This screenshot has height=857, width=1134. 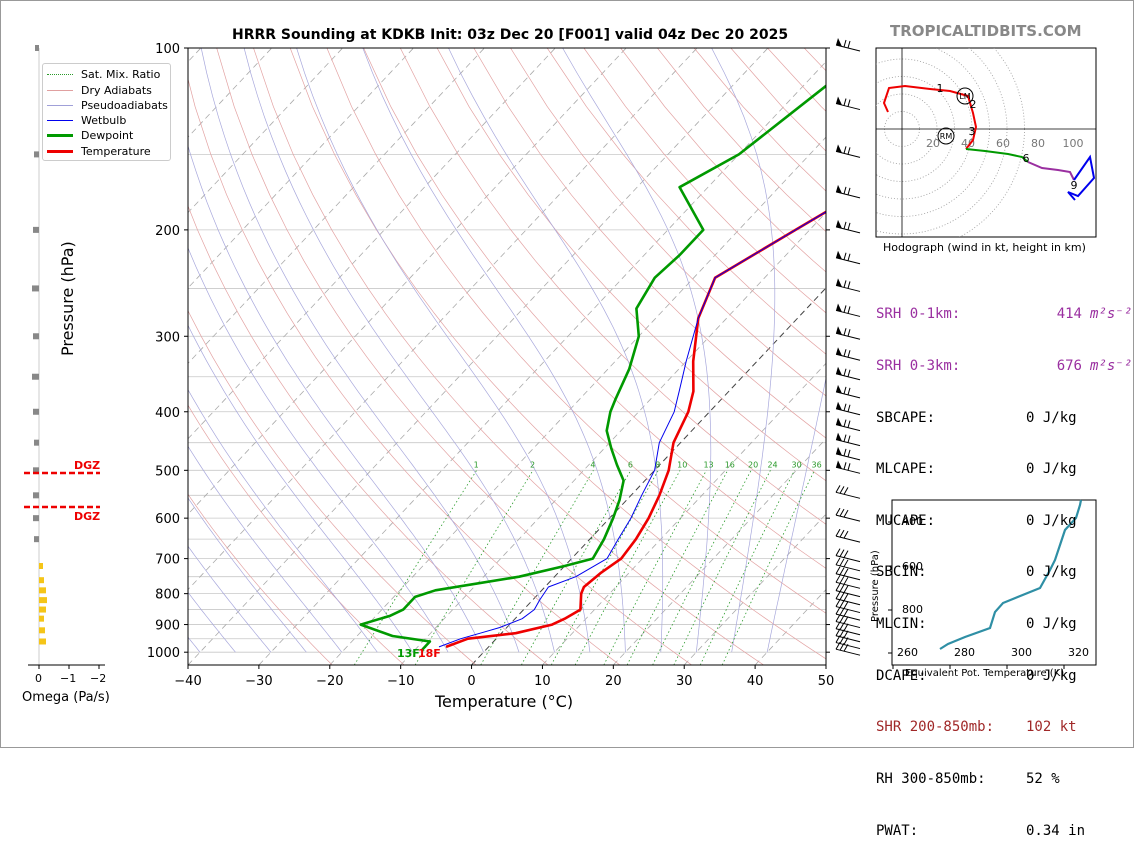 What do you see at coordinates (167, 413) in the screenshot?
I see `y-tick-label: 400` at bounding box center [167, 413].